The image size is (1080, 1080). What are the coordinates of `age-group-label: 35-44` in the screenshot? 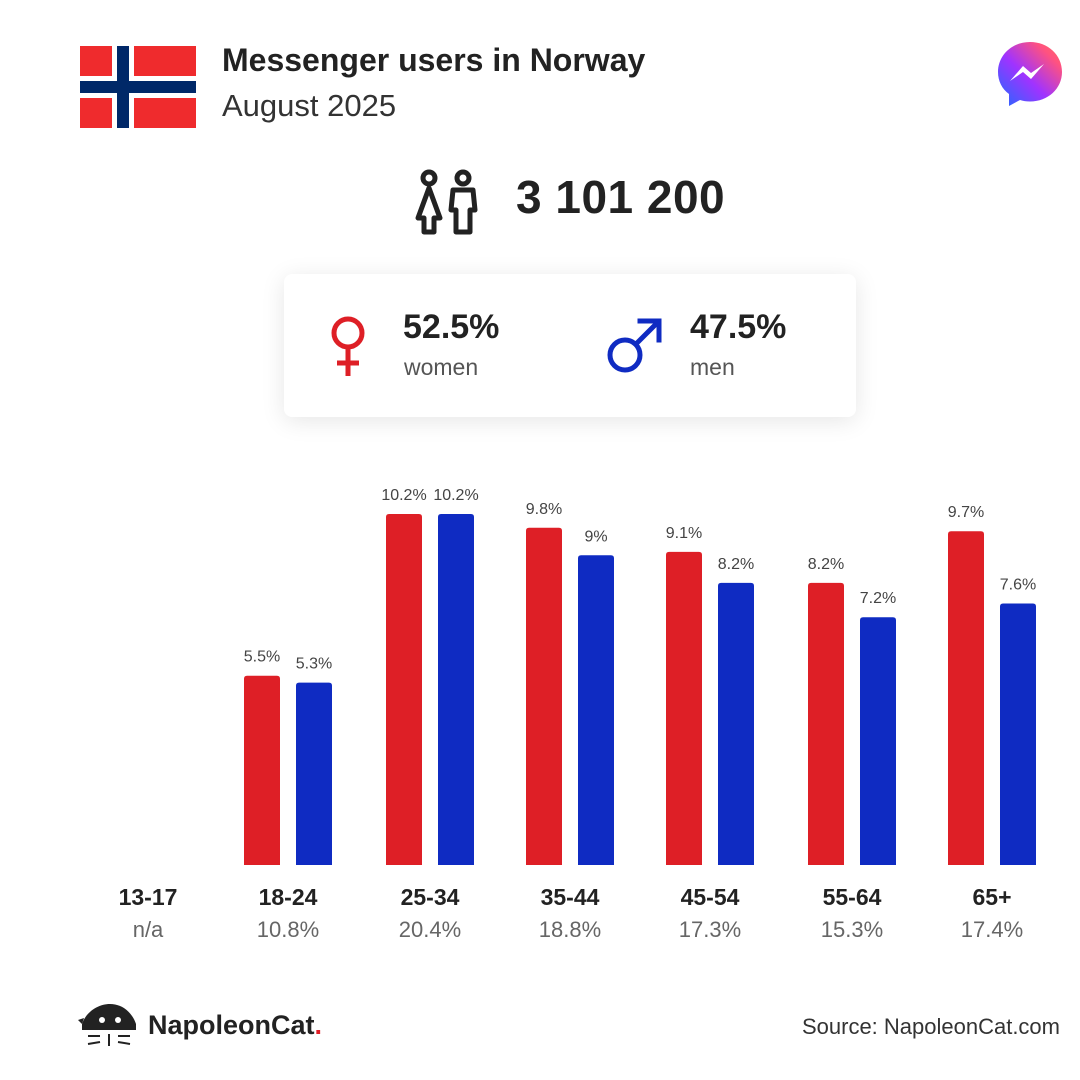 It's located at (570, 897).